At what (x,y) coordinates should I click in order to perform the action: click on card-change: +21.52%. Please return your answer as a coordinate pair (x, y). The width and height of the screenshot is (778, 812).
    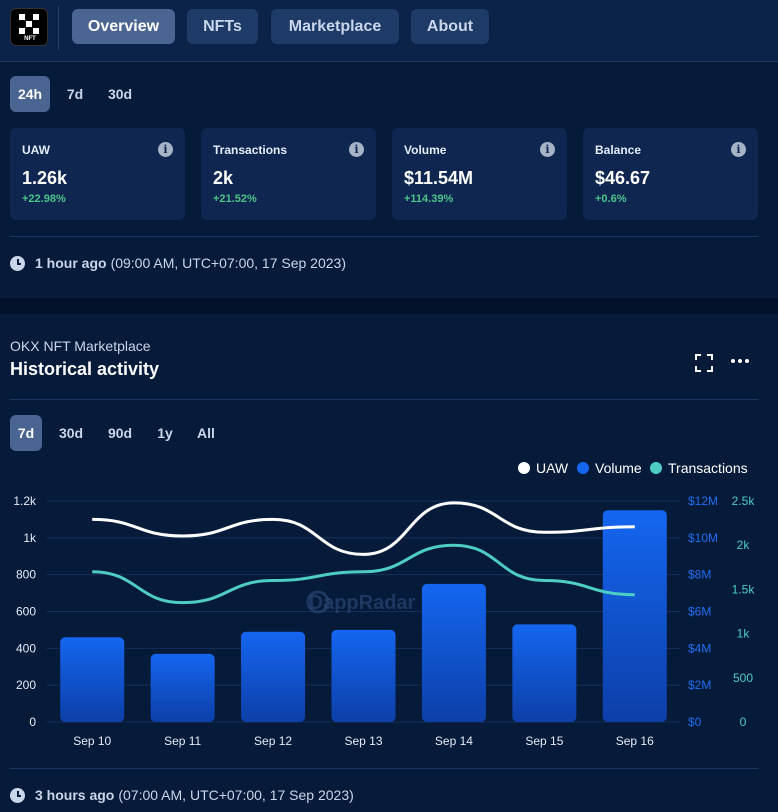
    Looking at the image, I should click on (235, 199).